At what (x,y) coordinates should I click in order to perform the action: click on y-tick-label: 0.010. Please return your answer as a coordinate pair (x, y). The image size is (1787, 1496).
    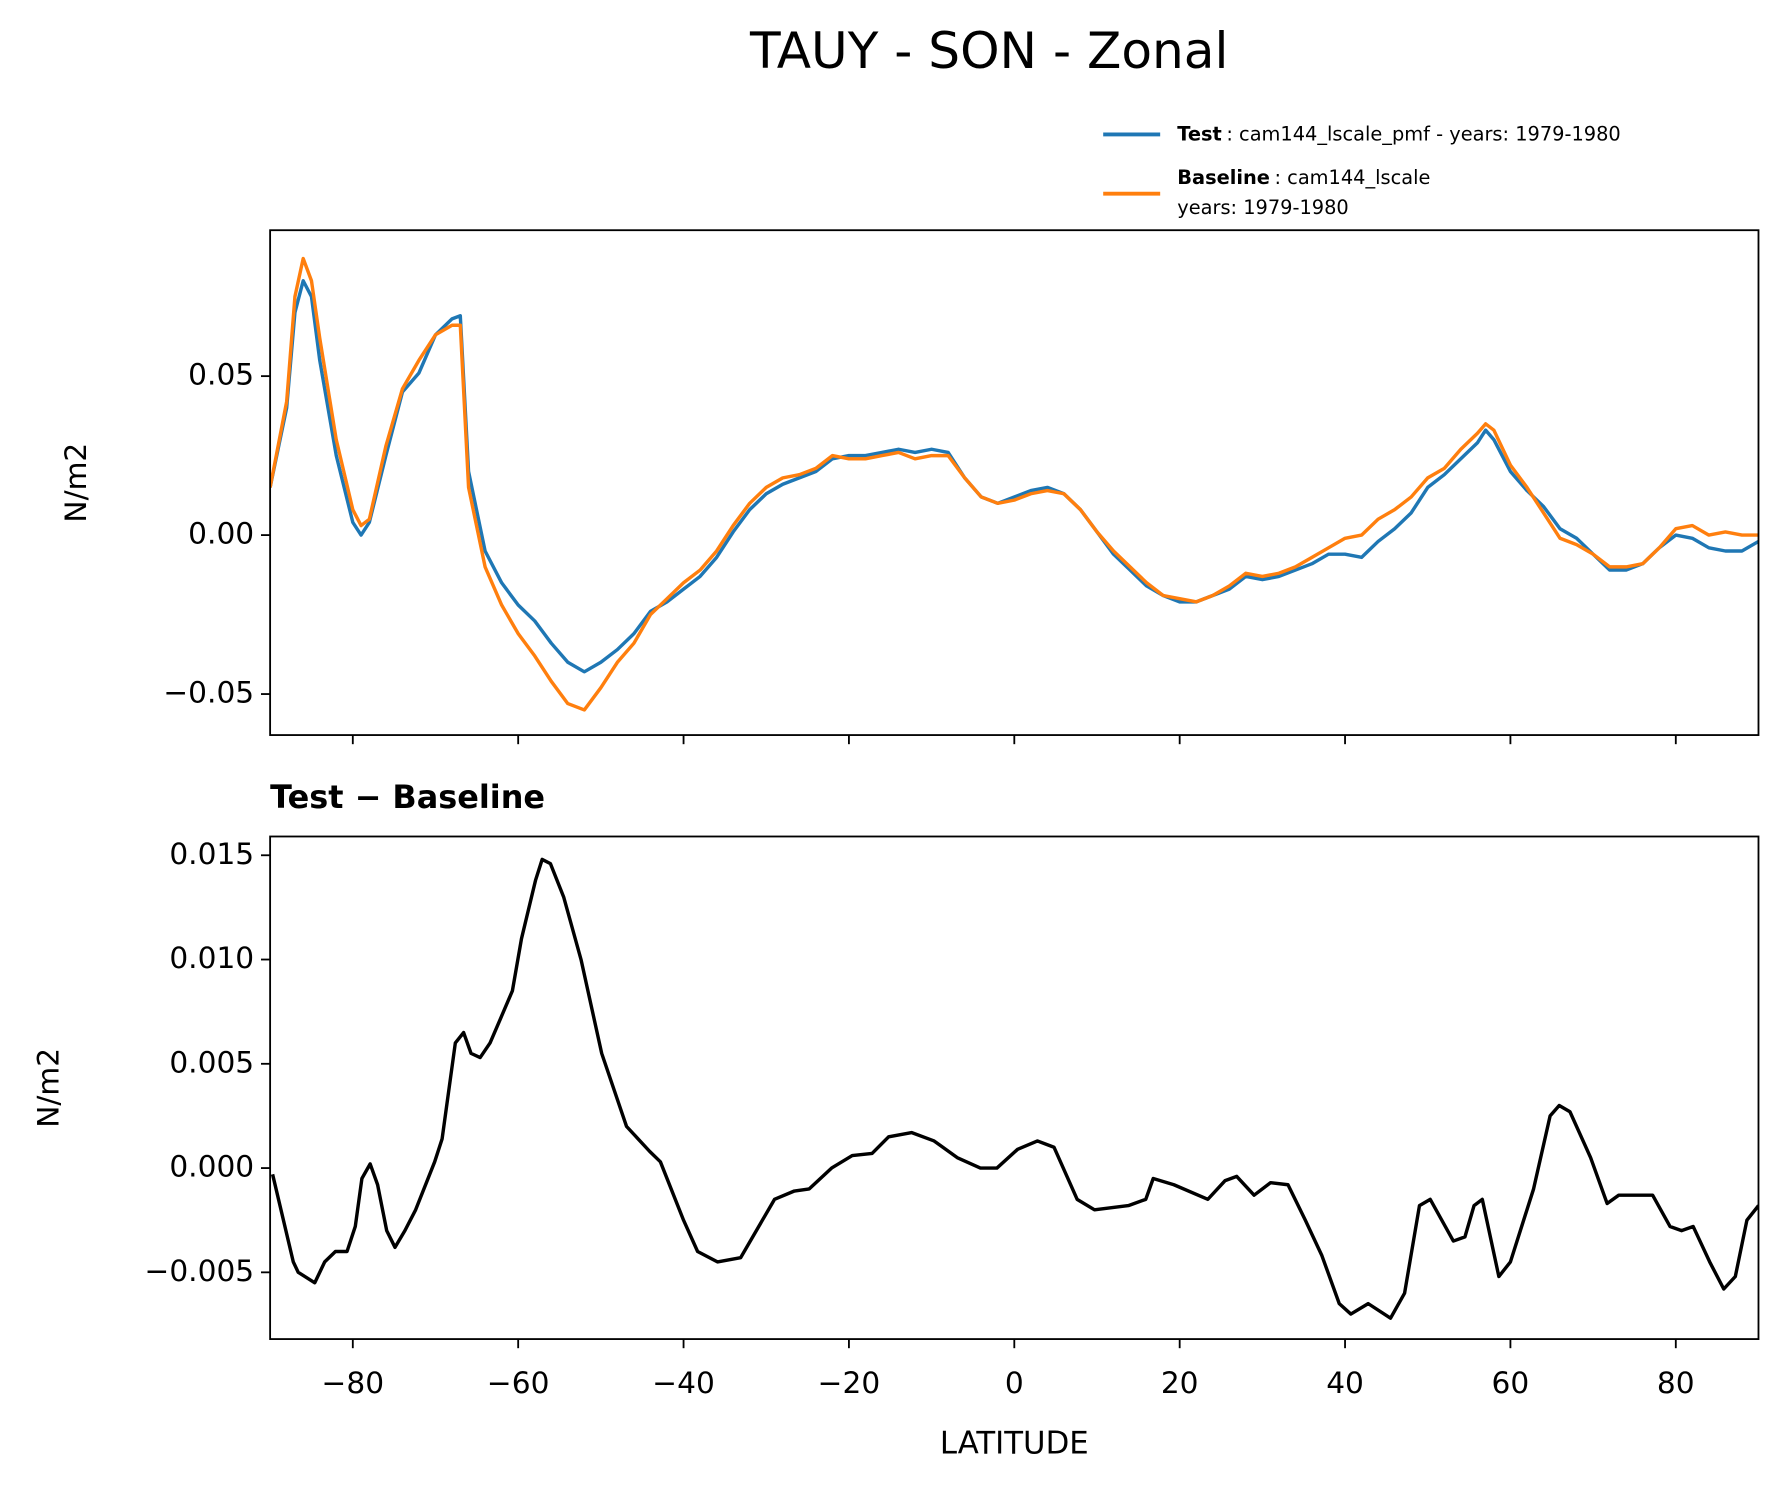
    Looking at the image, I should click on (211, 957).